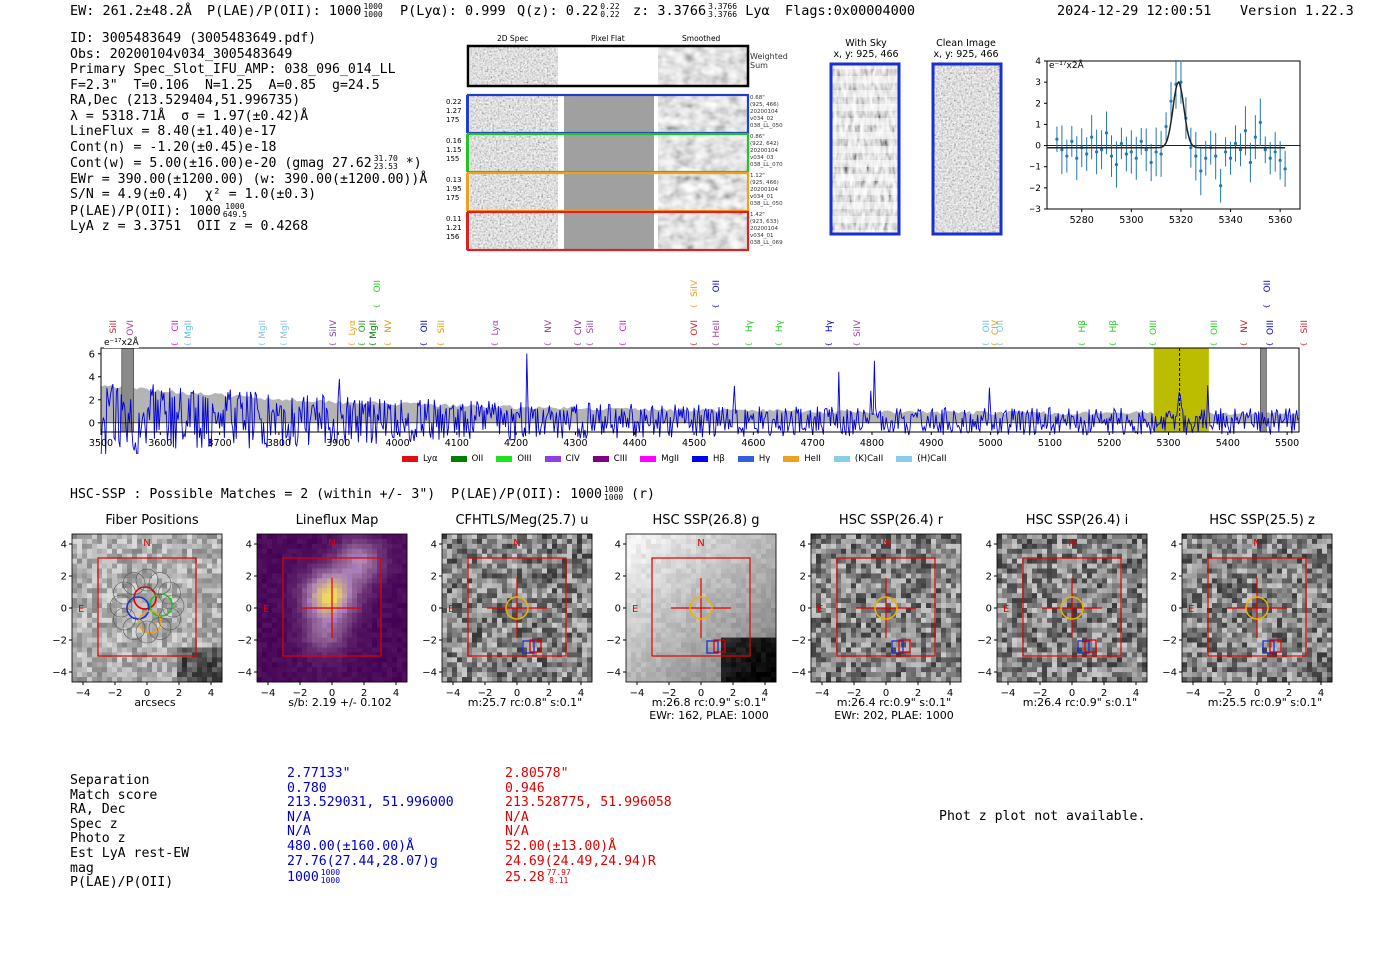  Describe the element at coordinates (130, 853) in the screenshot. I see `match-table-label: Est LyA rest-EW` at that location.